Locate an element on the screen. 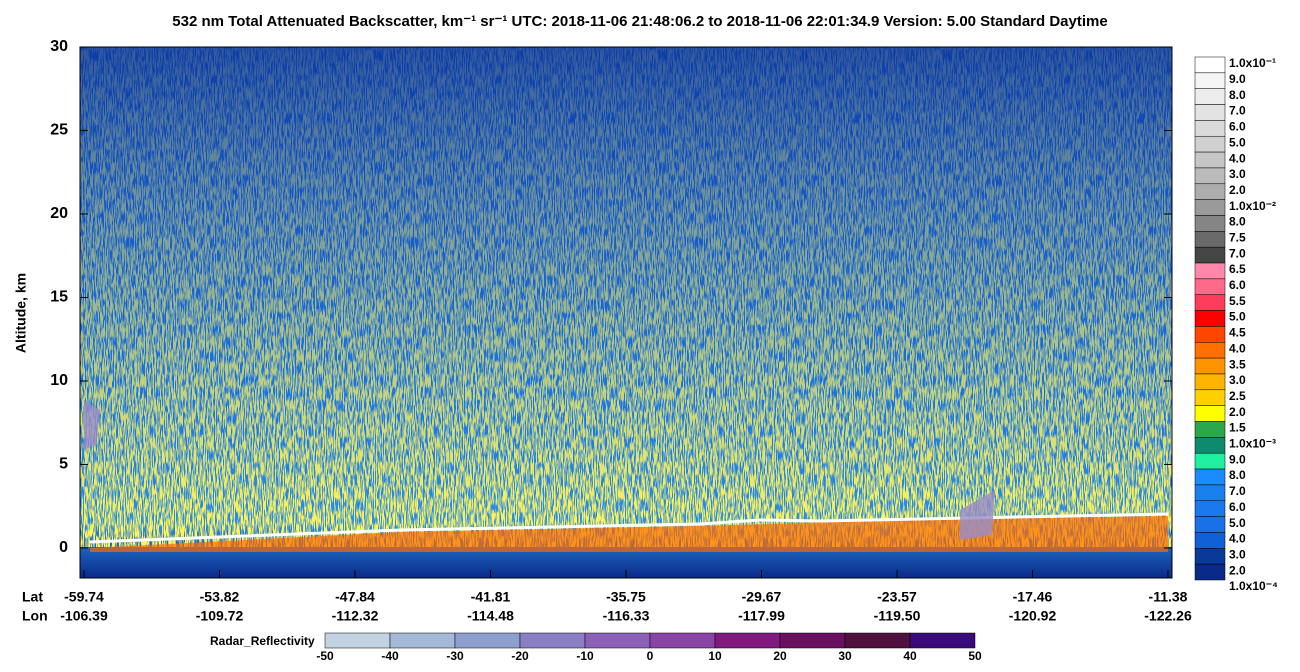 Image resolution: width=1300 pixels, height=672 pixels. y-tick-label: 15 is located at coordinates (59, 297).